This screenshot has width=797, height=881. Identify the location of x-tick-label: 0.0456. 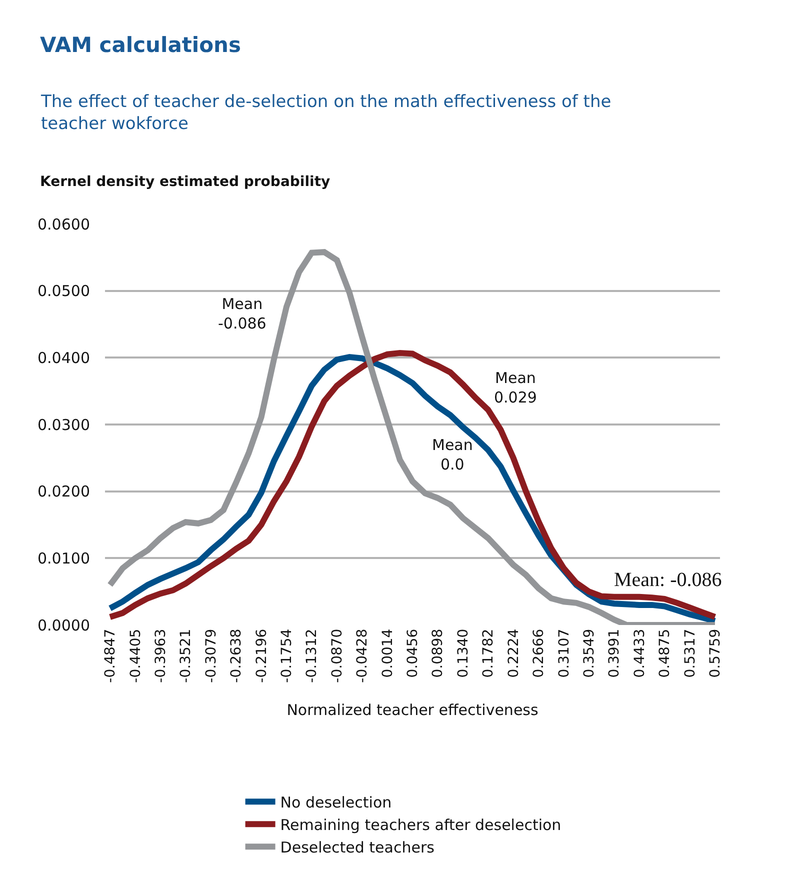
(413, 653).